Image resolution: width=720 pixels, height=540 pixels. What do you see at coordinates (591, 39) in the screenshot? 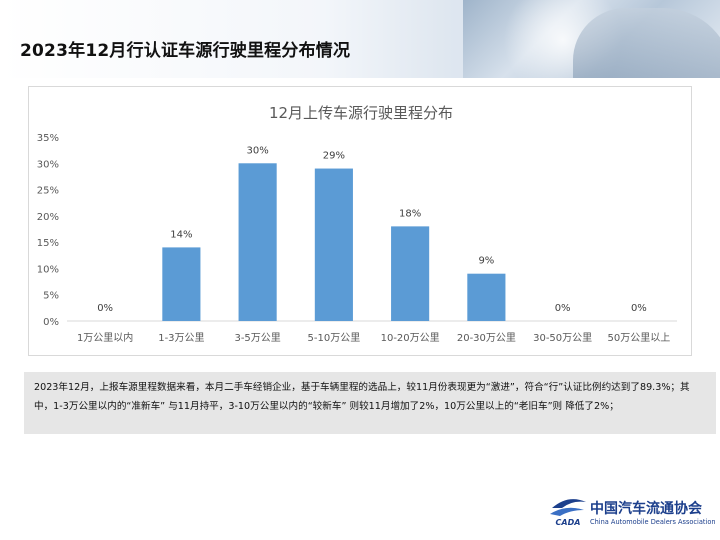
I see `header-car-image` at bounding box center [591, 39].